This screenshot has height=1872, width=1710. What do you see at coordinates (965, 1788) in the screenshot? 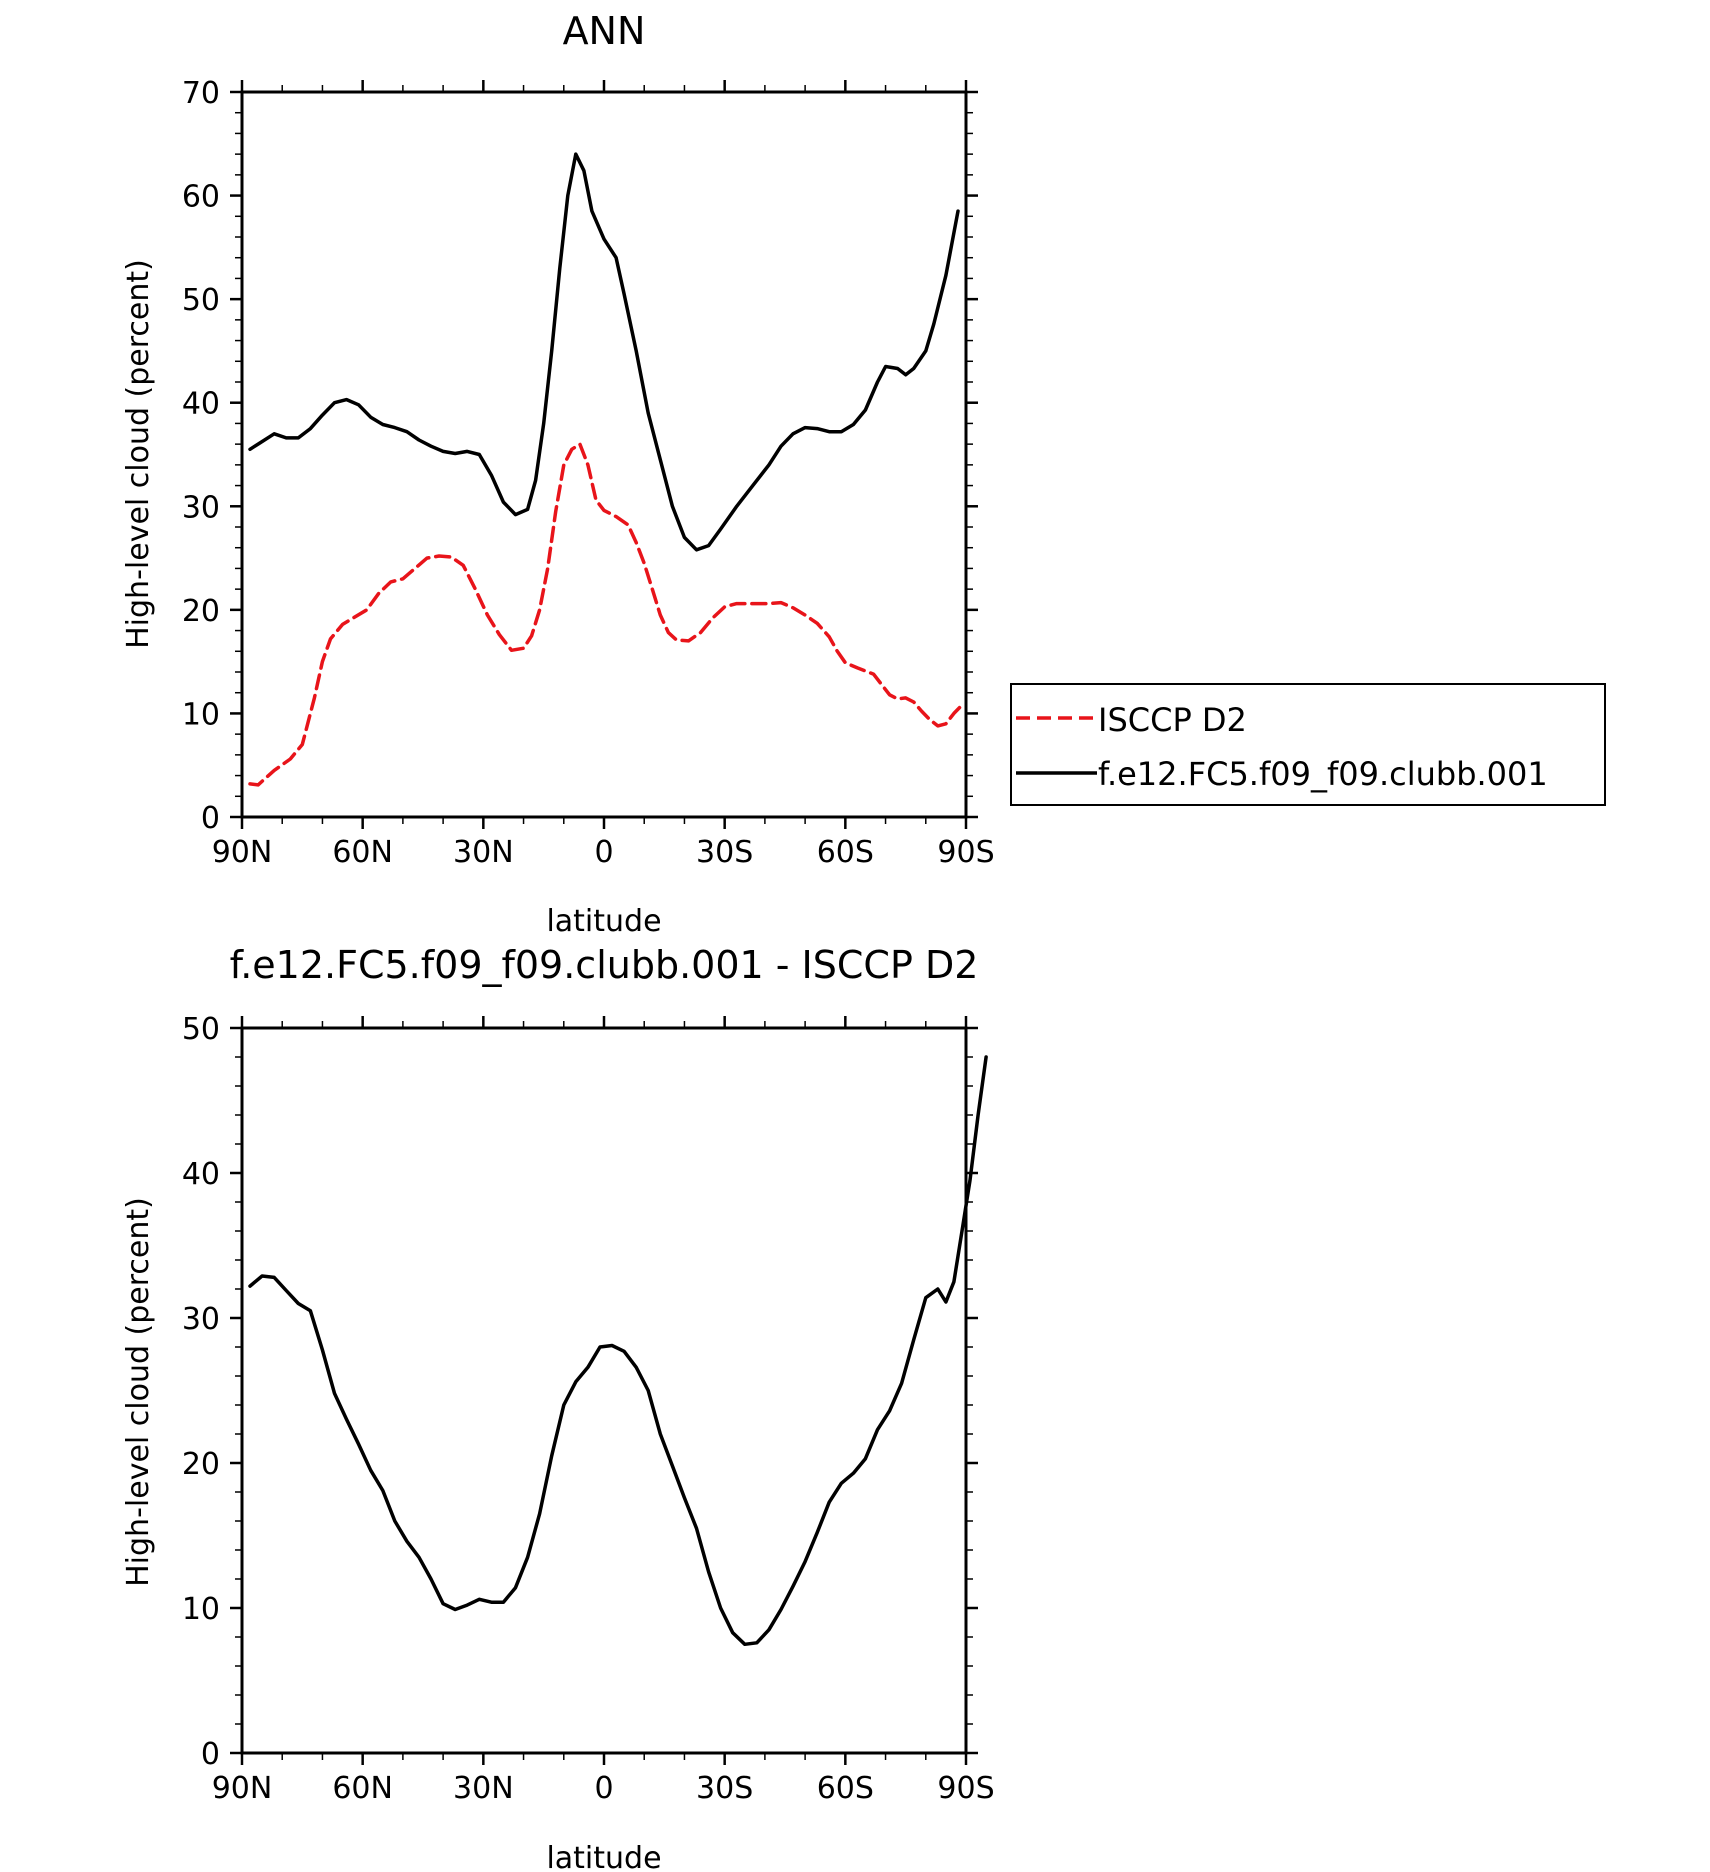
I see `bottom-x-tick-label: 90S` at bounding box center [965, 1788].